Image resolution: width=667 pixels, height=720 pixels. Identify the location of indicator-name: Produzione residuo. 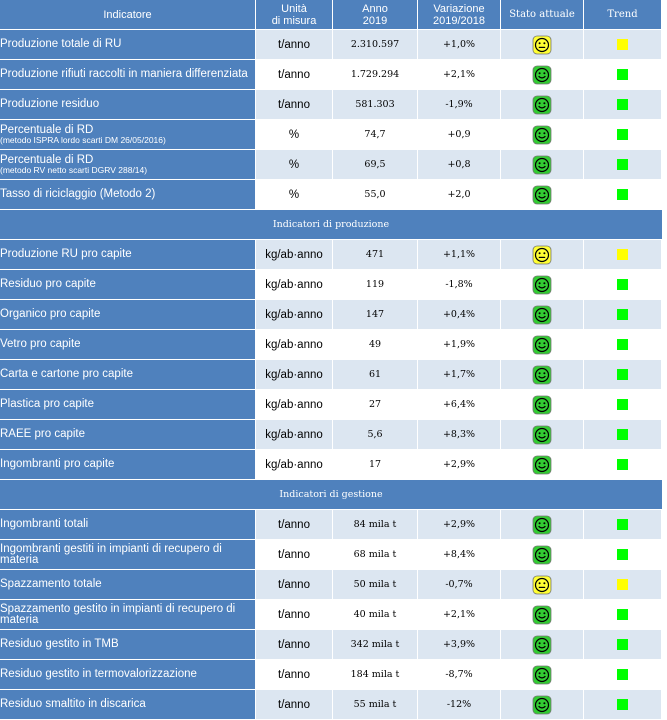
(50, 104).